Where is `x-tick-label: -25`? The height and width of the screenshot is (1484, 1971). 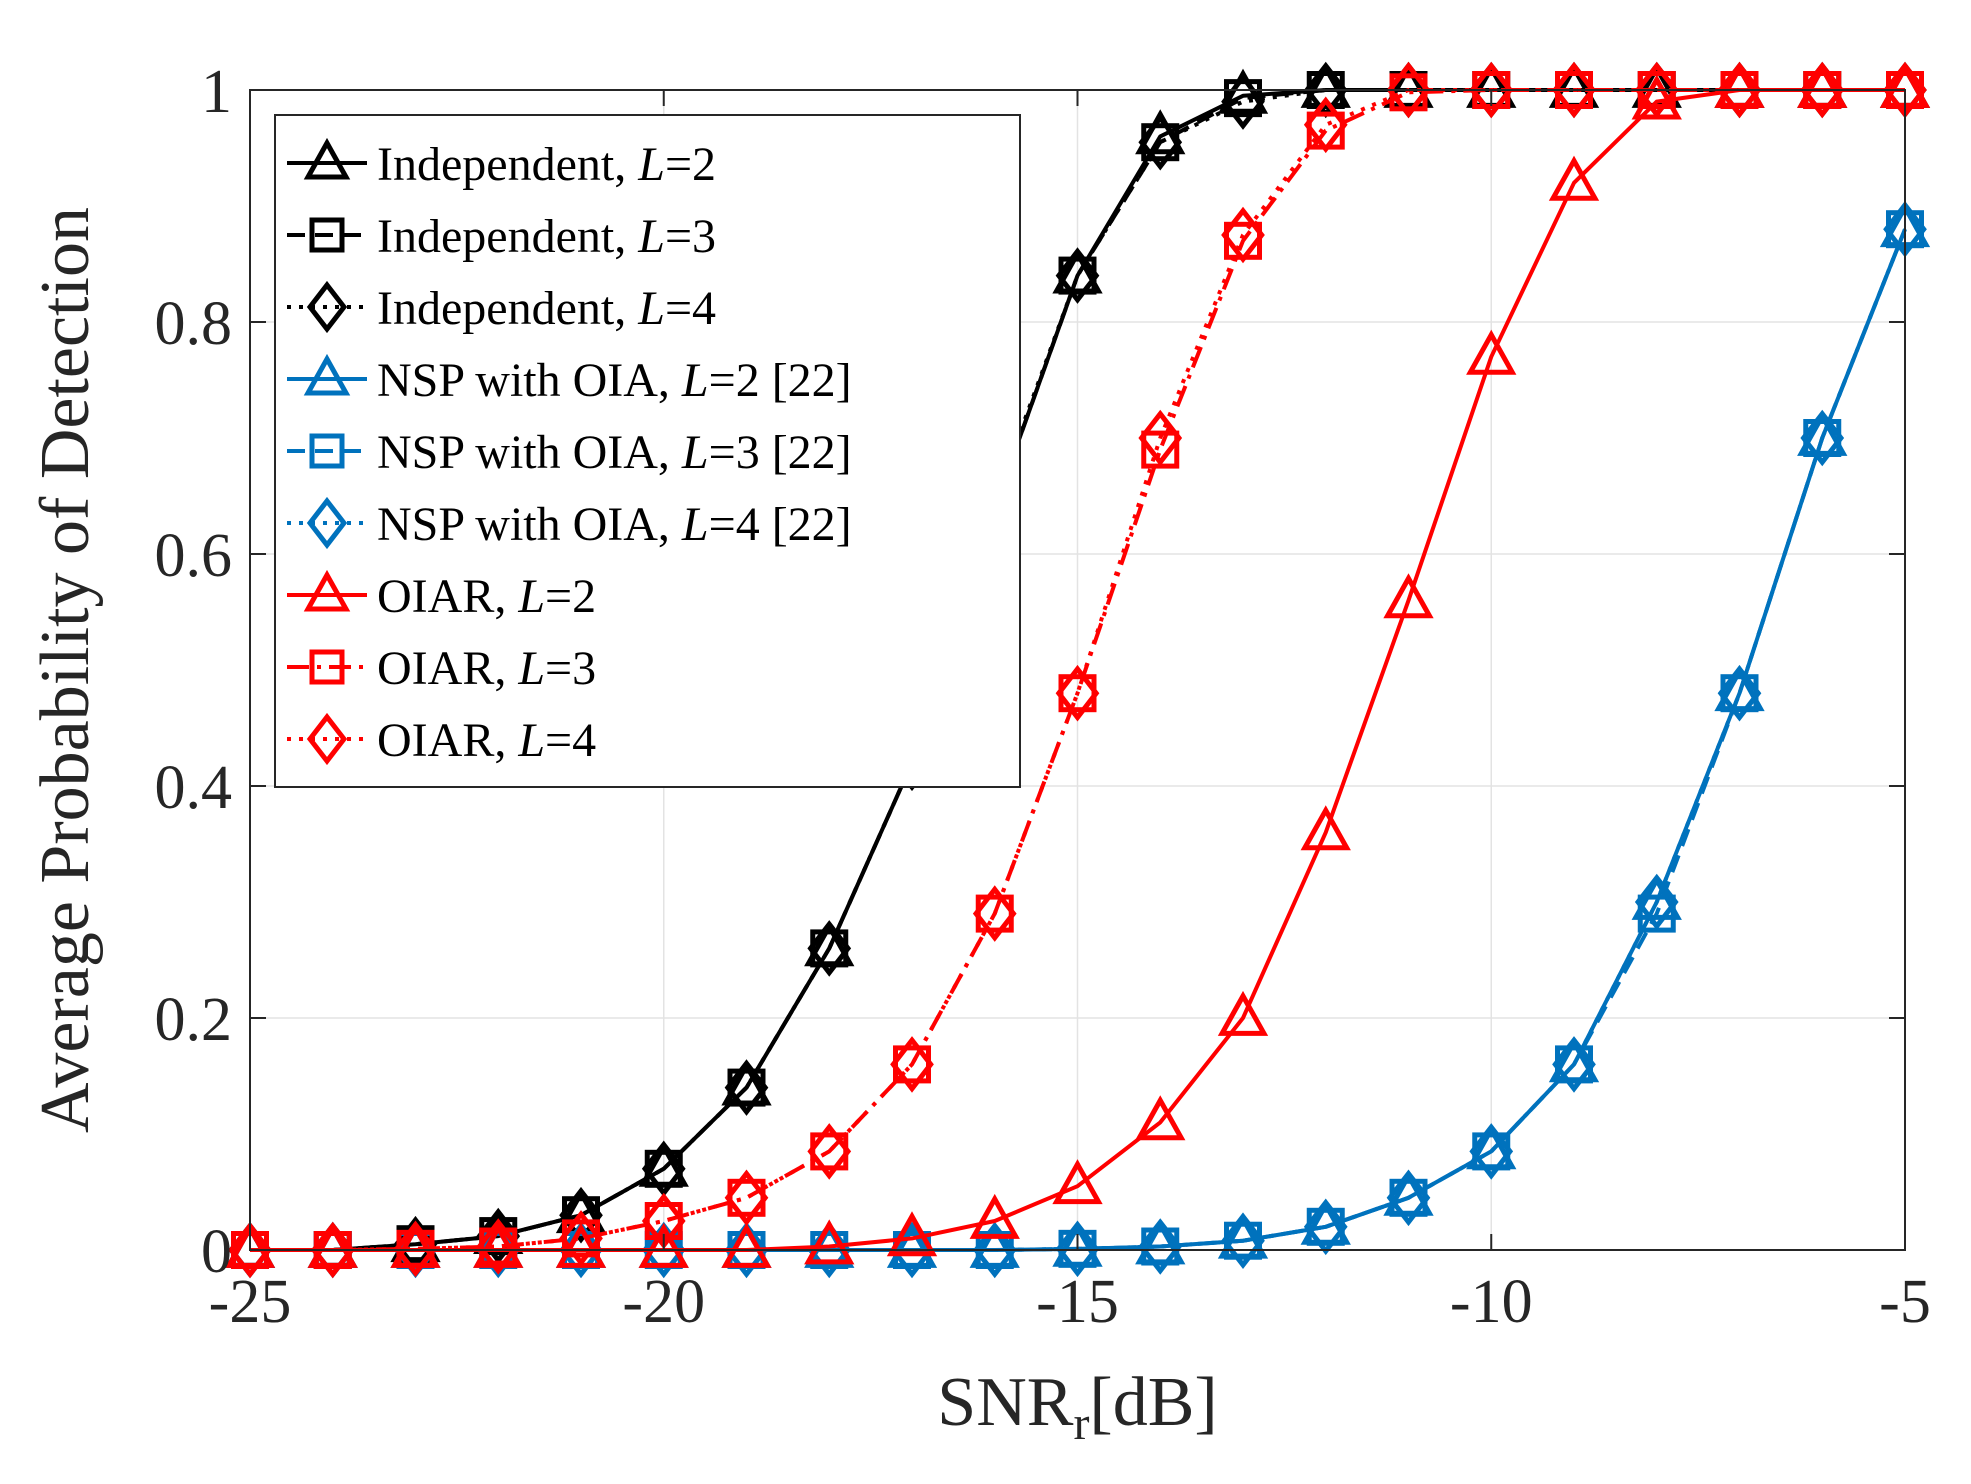
x-tick-label: -25 is located at coordinates (250, 1302).